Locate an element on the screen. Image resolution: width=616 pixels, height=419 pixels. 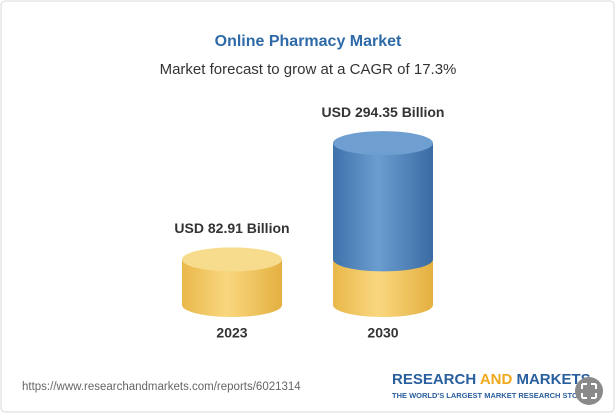
expand-button is located at coordinates (589, 391).